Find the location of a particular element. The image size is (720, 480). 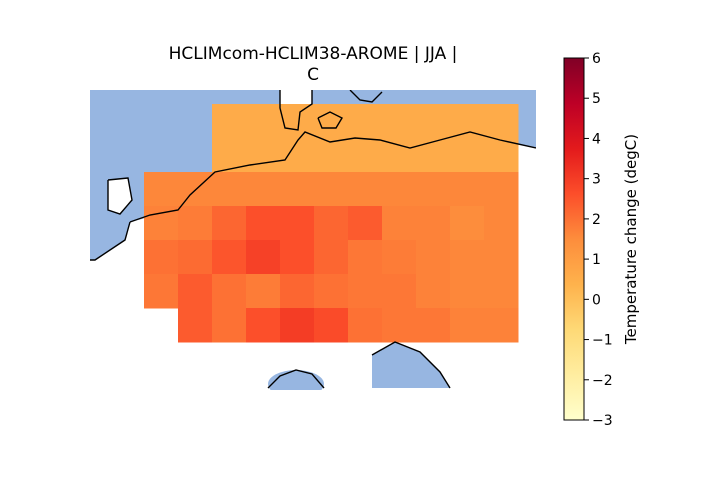

chart-title-line2: C is located at coordinates (313, 75).